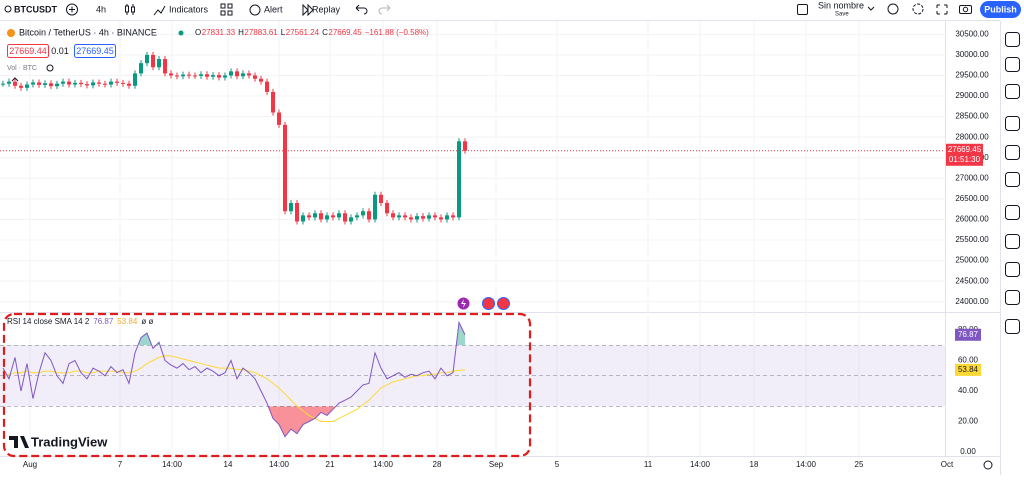 The height and width of the screenshot is (480, 1024). I want to click on price-tick-label: 24500.00, so click(972, 280).